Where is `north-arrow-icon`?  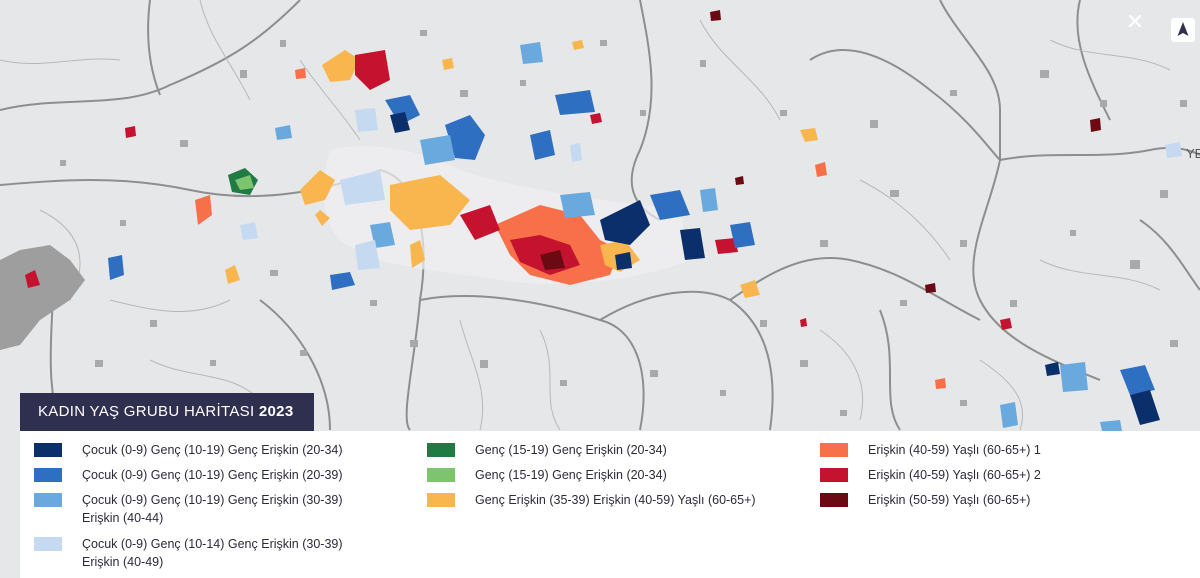
north-arrow-icon is located at coordinates (1183, 30).